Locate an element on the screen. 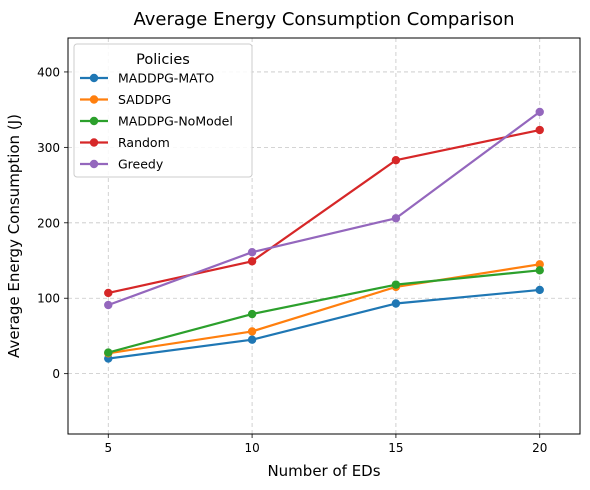 The width and height of the screenshot is (590, 490). y-tick-label: 100 is located at coordinates (48, 299).